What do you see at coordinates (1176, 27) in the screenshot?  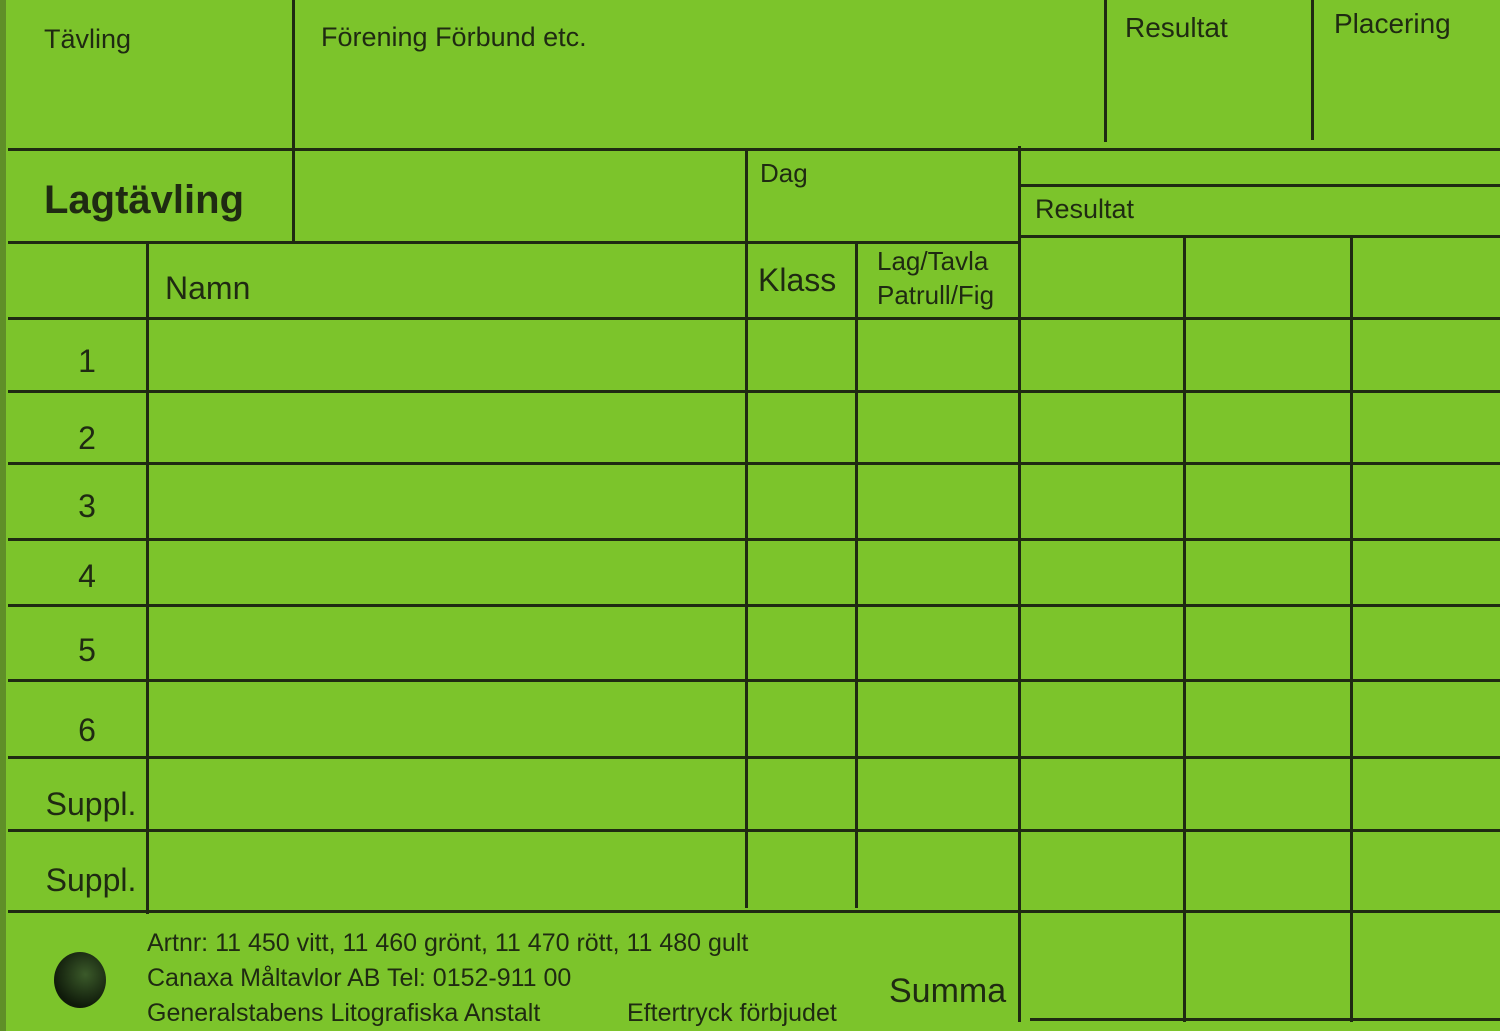 I see `result-field-label: Resultat` at bounding box center [1176, 27].